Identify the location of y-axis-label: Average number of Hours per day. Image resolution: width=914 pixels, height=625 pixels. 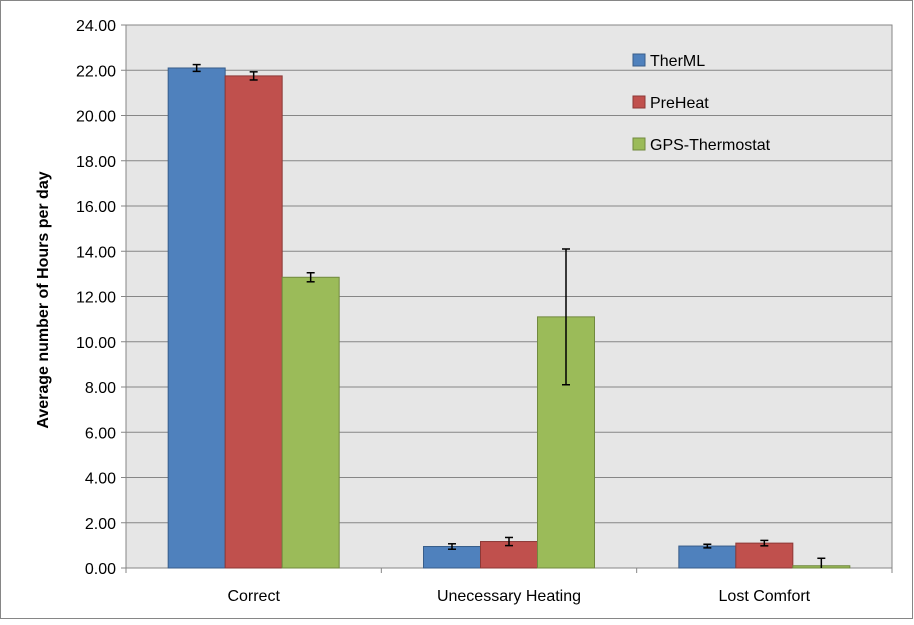
(43, 299).